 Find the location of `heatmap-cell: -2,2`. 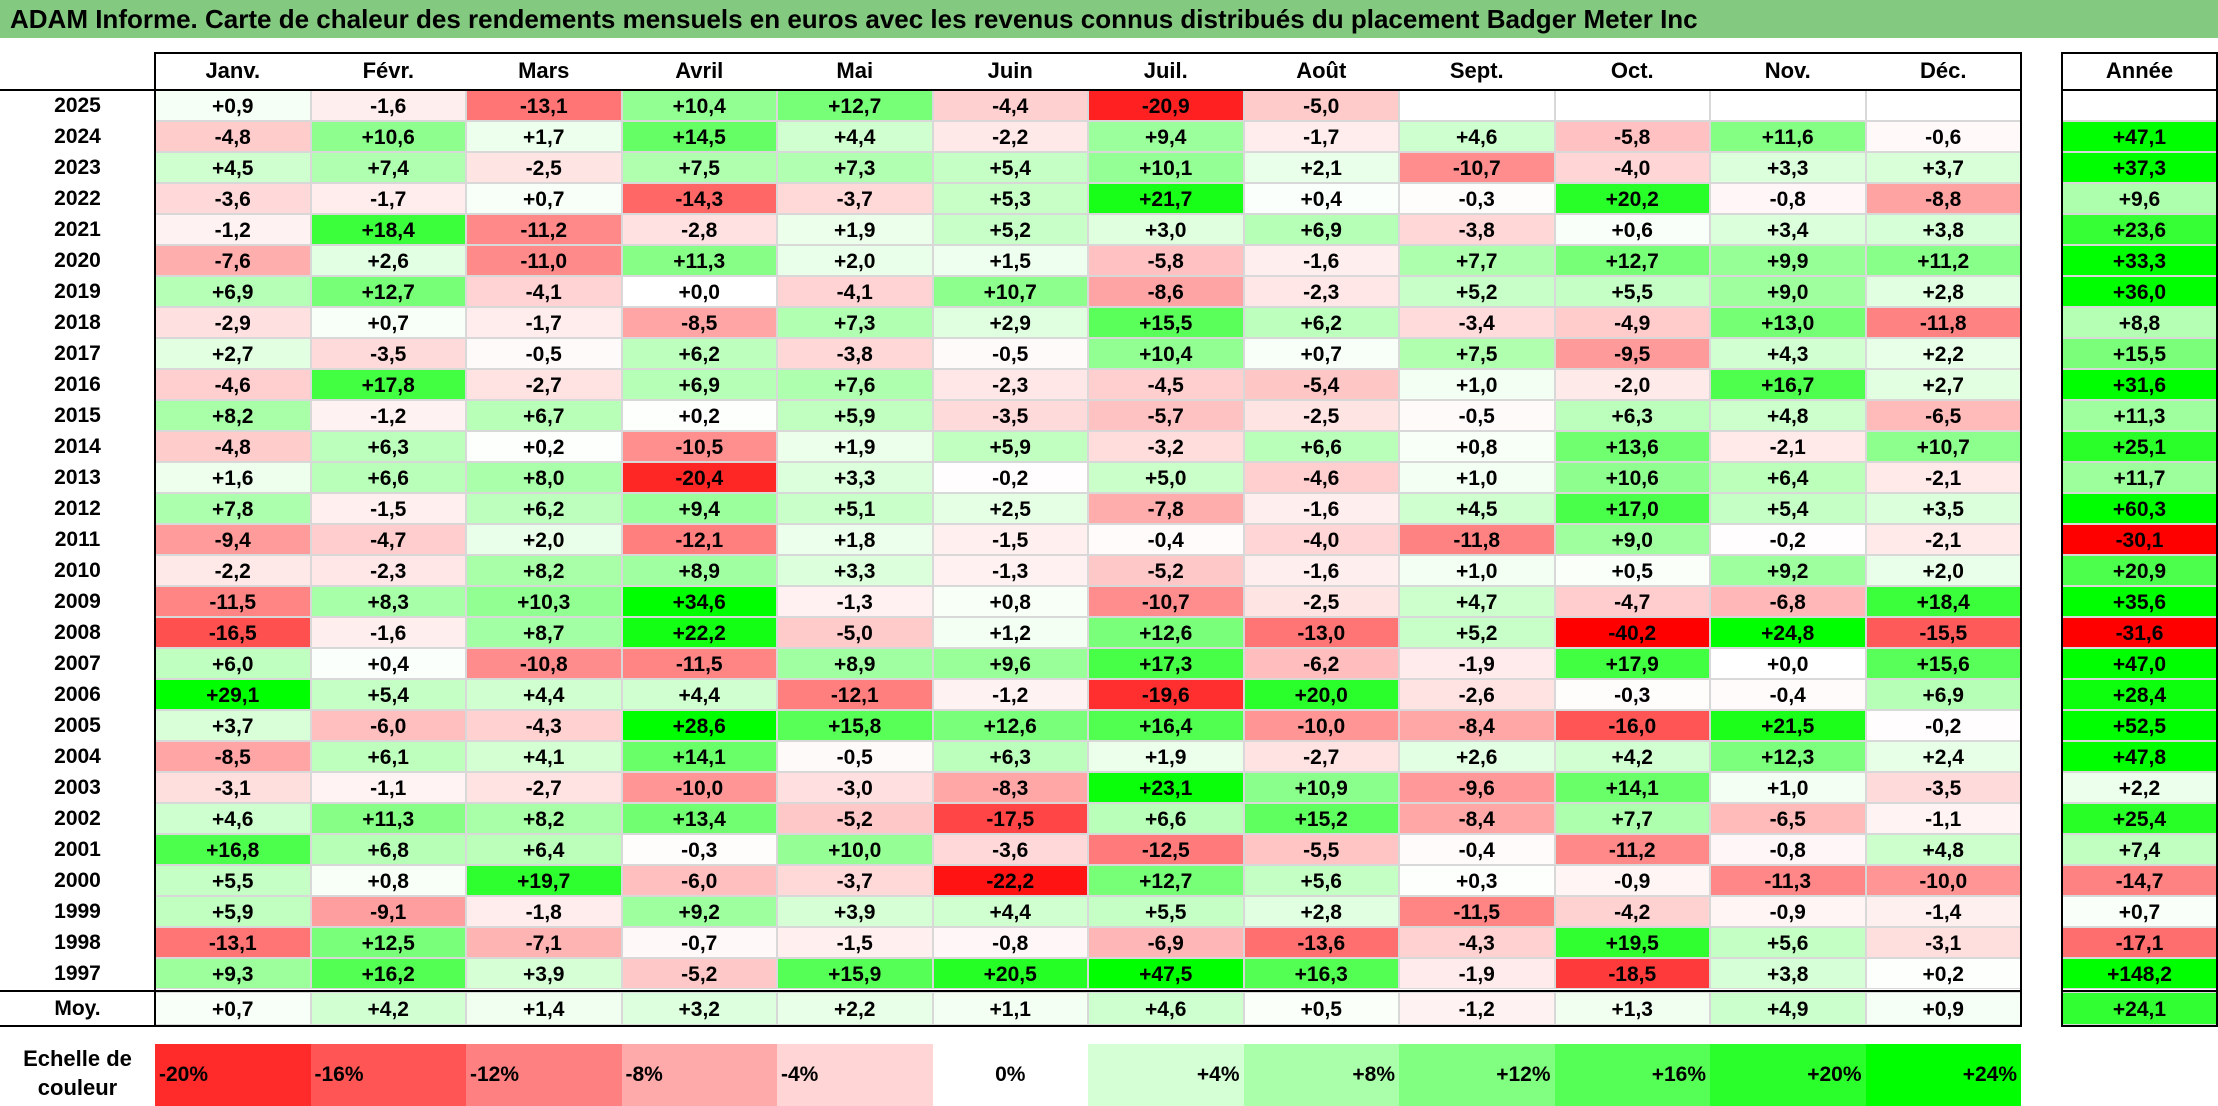

heatmap-cell: -2,2 is located at coordinates (233, 570).